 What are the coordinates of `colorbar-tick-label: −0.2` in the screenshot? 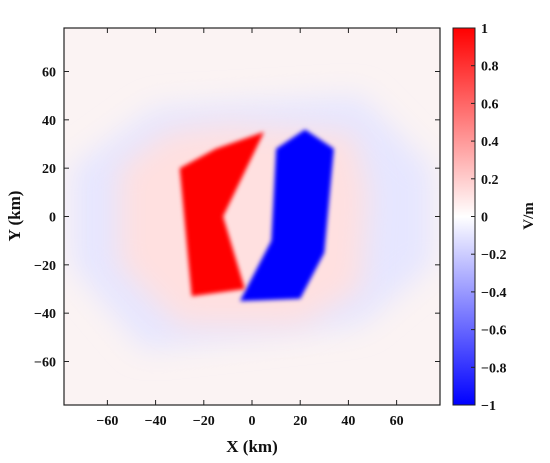 It's located at (493, 255).